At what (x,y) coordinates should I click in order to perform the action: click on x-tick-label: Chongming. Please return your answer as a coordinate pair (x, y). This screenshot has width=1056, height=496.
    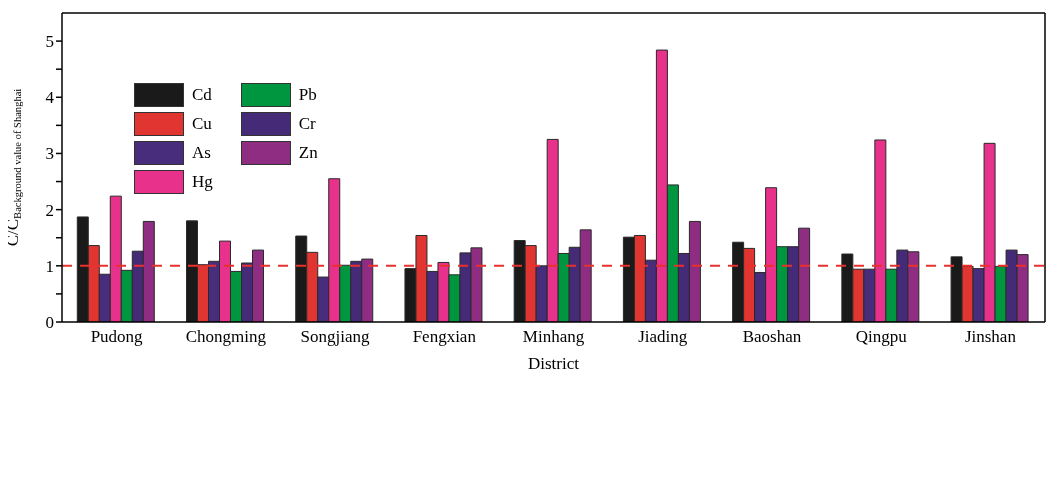
    Looking at the image, I should click on (226, 337).